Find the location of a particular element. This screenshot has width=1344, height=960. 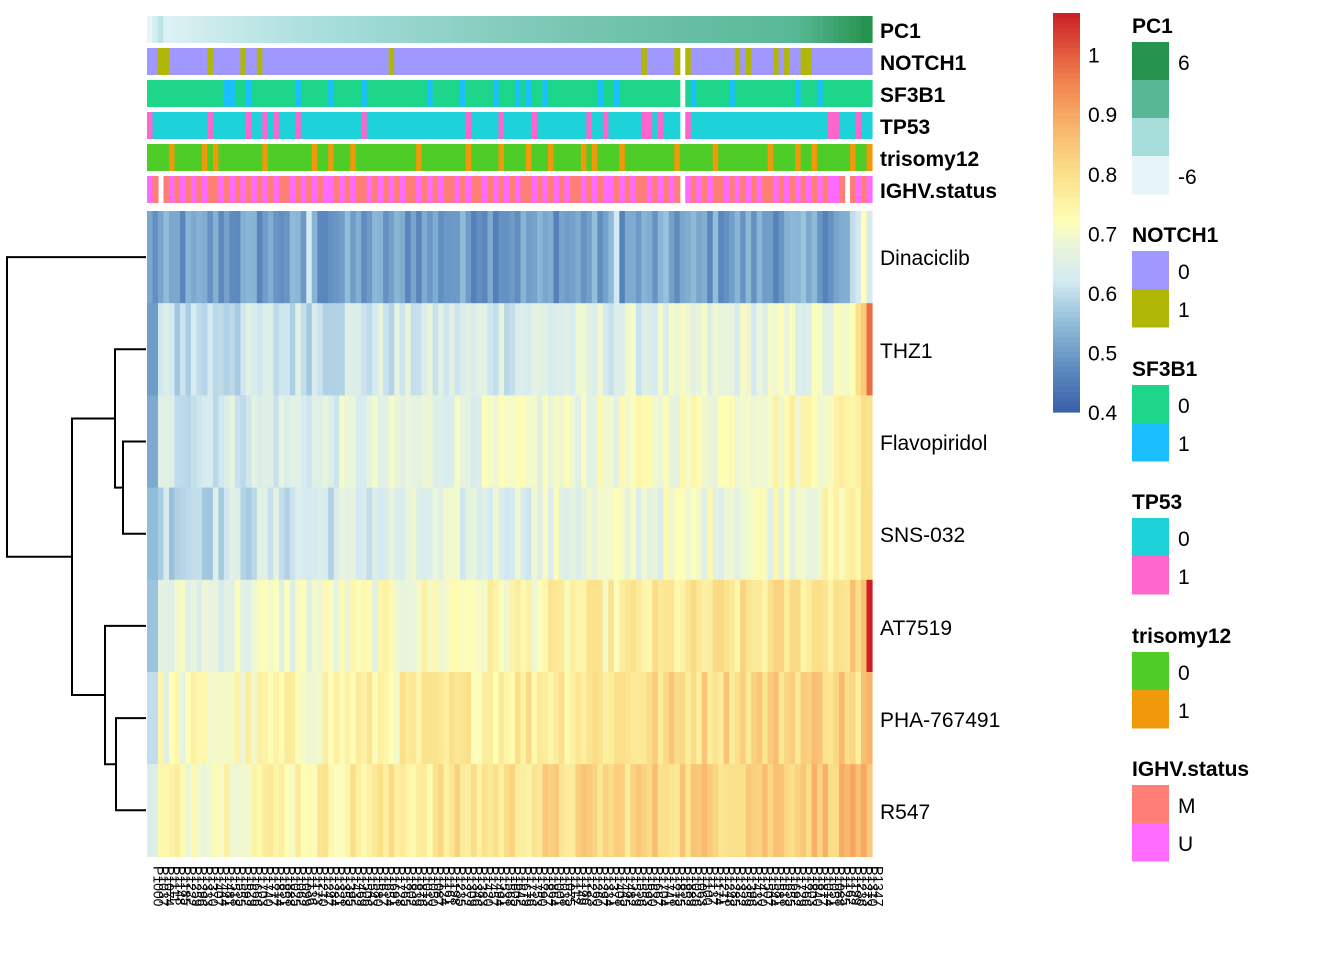

dendro-link-mid is located at coordinates (93, 557).